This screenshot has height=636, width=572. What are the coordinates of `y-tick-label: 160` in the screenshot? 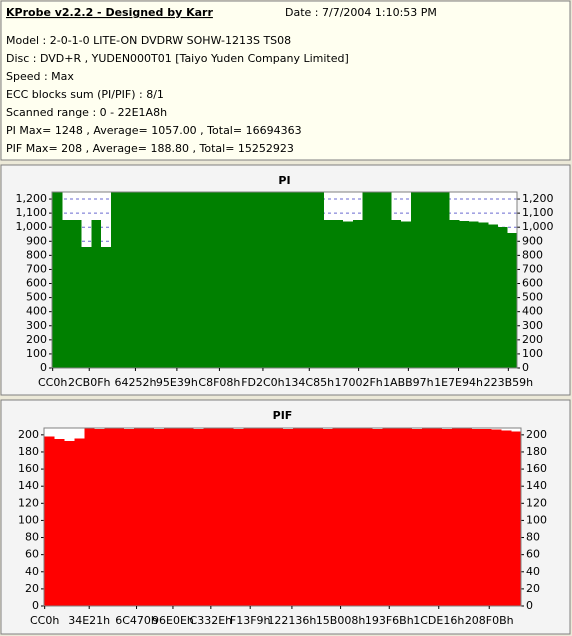 It's located at (28, 468).